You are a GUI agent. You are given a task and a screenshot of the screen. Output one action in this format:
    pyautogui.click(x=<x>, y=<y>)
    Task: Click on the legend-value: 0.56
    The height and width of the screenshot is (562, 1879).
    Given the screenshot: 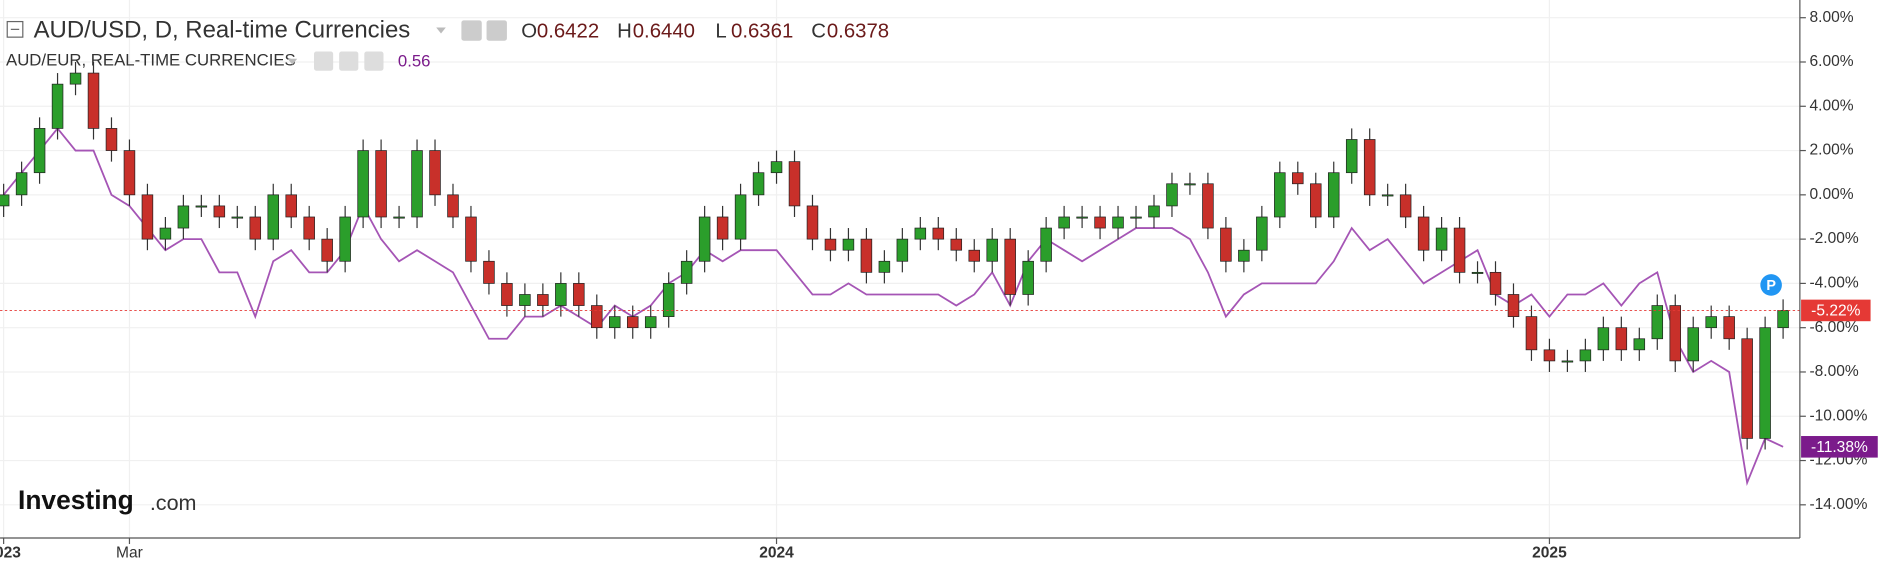 What is the action you would take?
    pyautogui.click(x=414, y=61)
    